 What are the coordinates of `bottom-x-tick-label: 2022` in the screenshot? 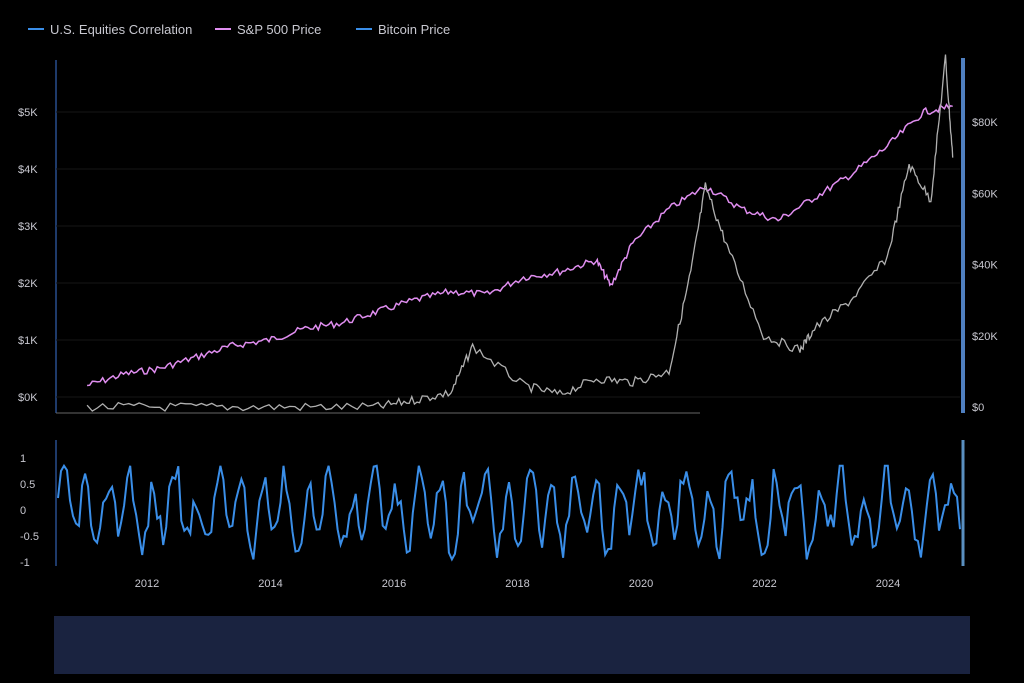 It's located at (764, 584).